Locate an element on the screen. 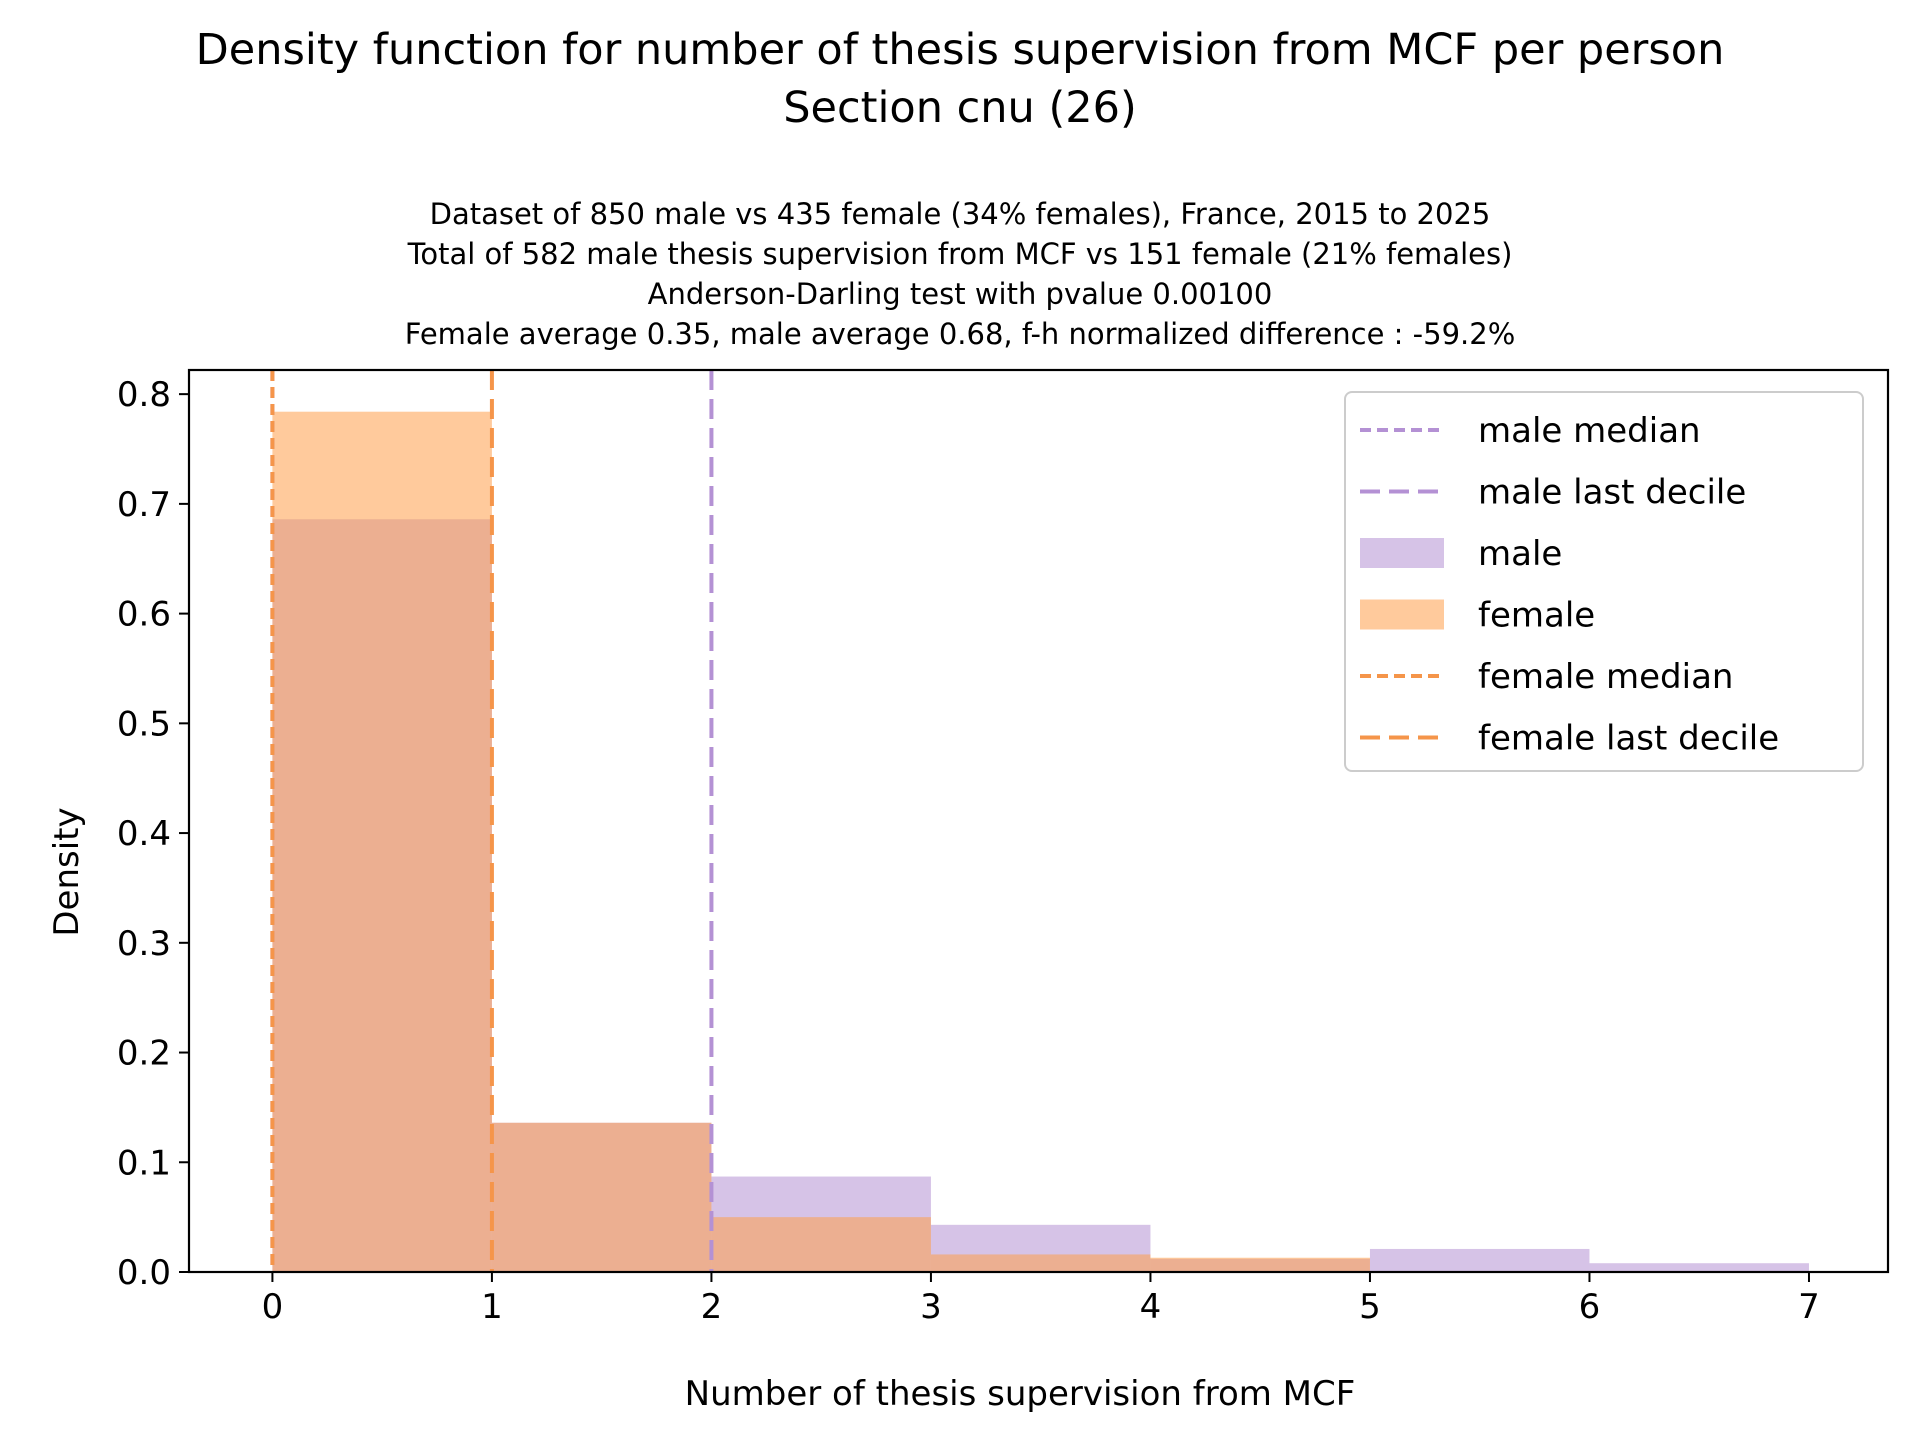 Image resolution: width=1920 pixels, height=1440 pixels. legend-label-female-last-decile: female last decile is located at coordinates (1628, 739).